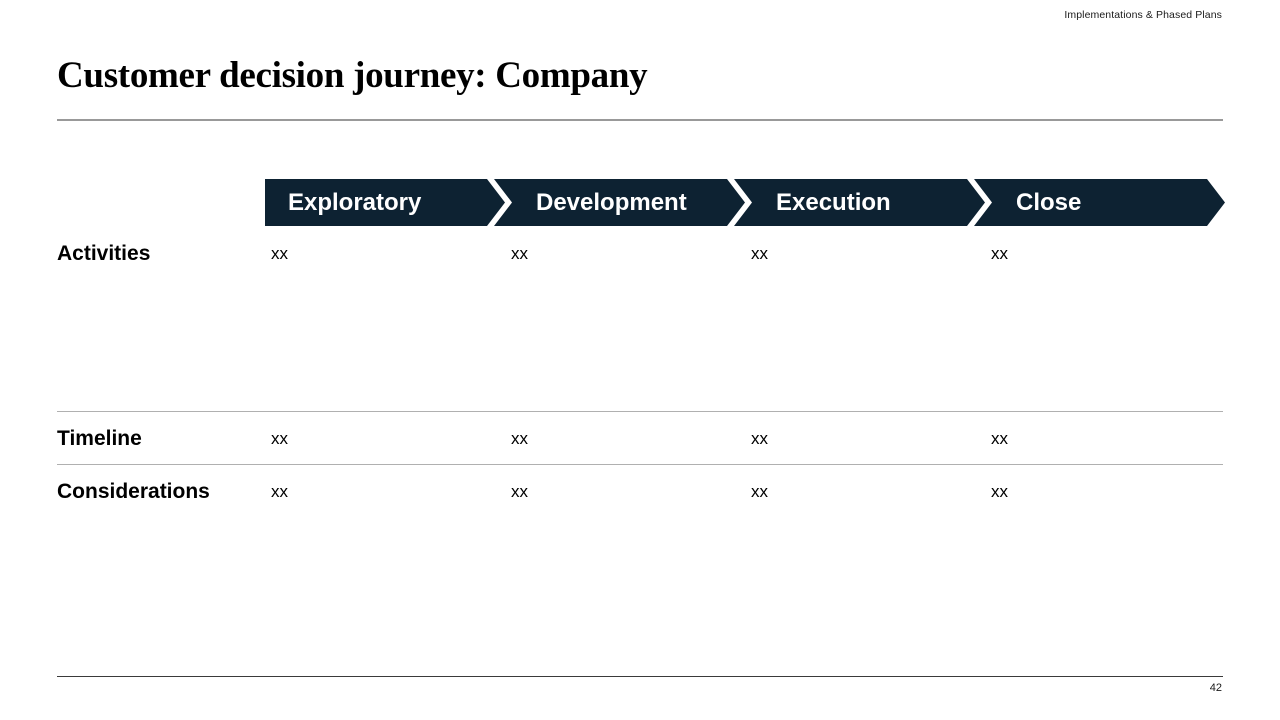 This screenshot has width=1280, height=720. Describe the element at coordinates (1099, 202) in the screenshot. I see `phase-chevron-close: Close` at that location.